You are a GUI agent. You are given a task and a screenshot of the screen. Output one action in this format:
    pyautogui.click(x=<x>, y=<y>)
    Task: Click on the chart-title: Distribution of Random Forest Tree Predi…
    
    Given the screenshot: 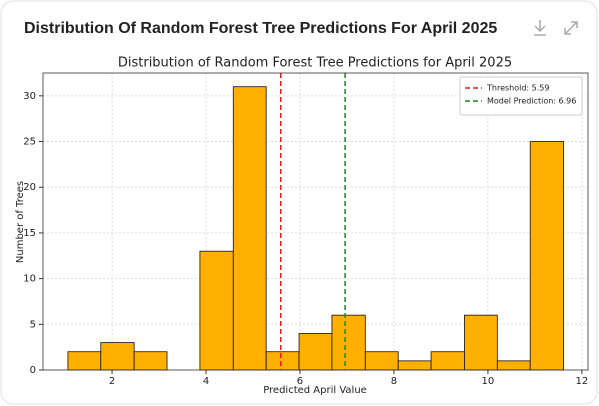 What is the action you would take?
    pyautogui.click(x=315, y=63)
    